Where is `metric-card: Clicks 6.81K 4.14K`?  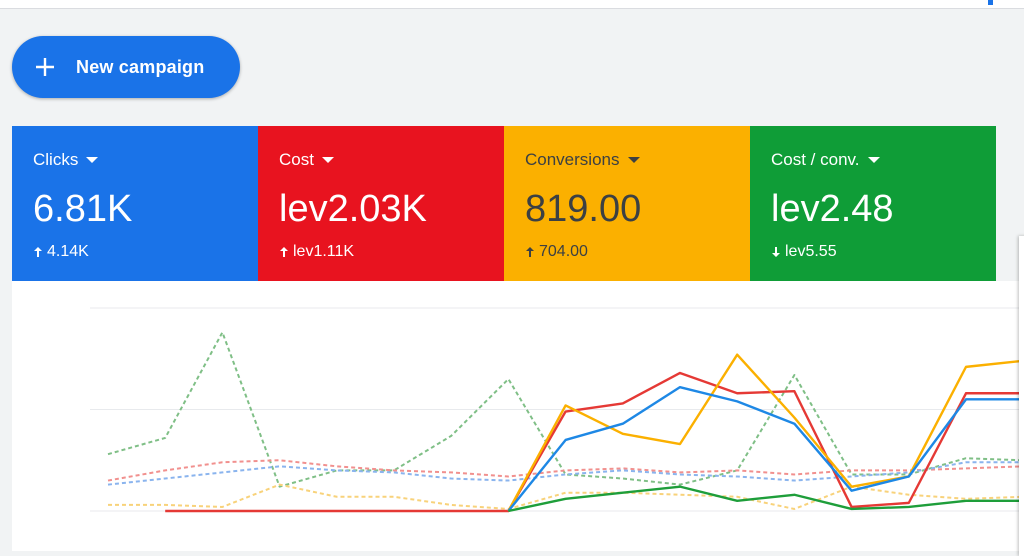 metric-card: Clicks 6.81K 4.14K is located at coordinates (135, 203).